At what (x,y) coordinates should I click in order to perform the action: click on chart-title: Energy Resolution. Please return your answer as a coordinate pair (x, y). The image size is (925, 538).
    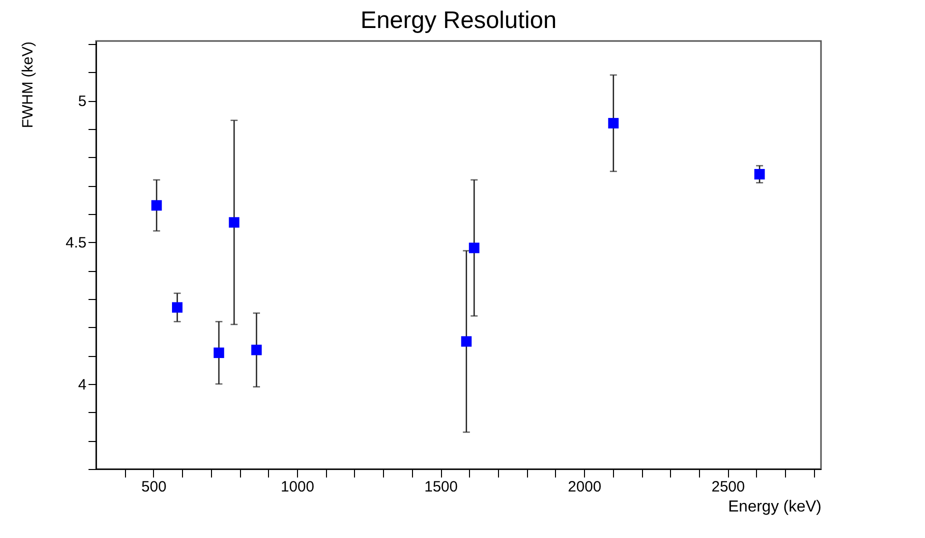
    Looking at the image, I should click on (458, 20).